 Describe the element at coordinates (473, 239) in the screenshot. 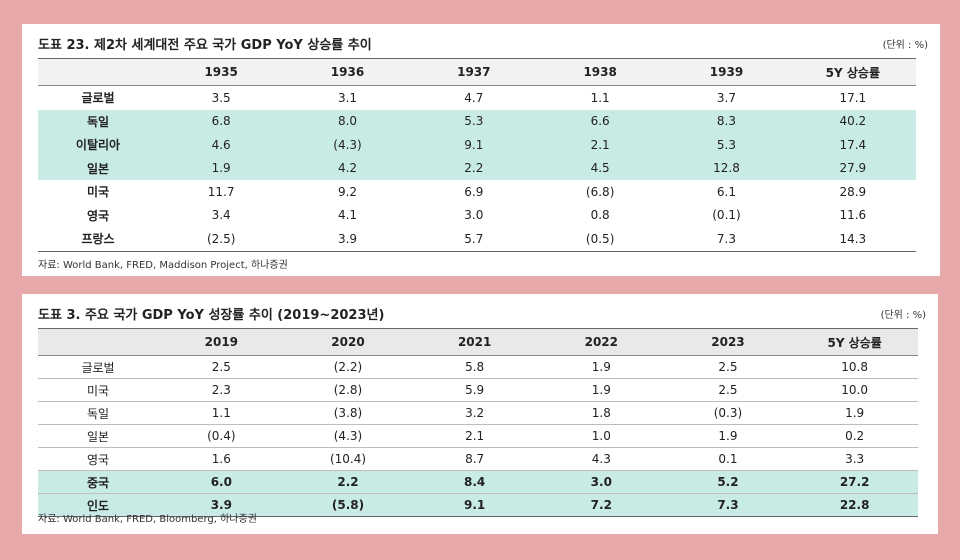

I see `table-cell: 5.7` at that location.